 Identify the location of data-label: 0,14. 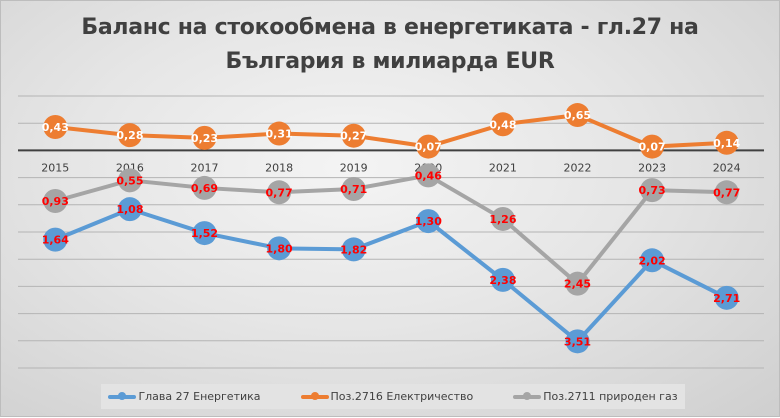
(726, 143).